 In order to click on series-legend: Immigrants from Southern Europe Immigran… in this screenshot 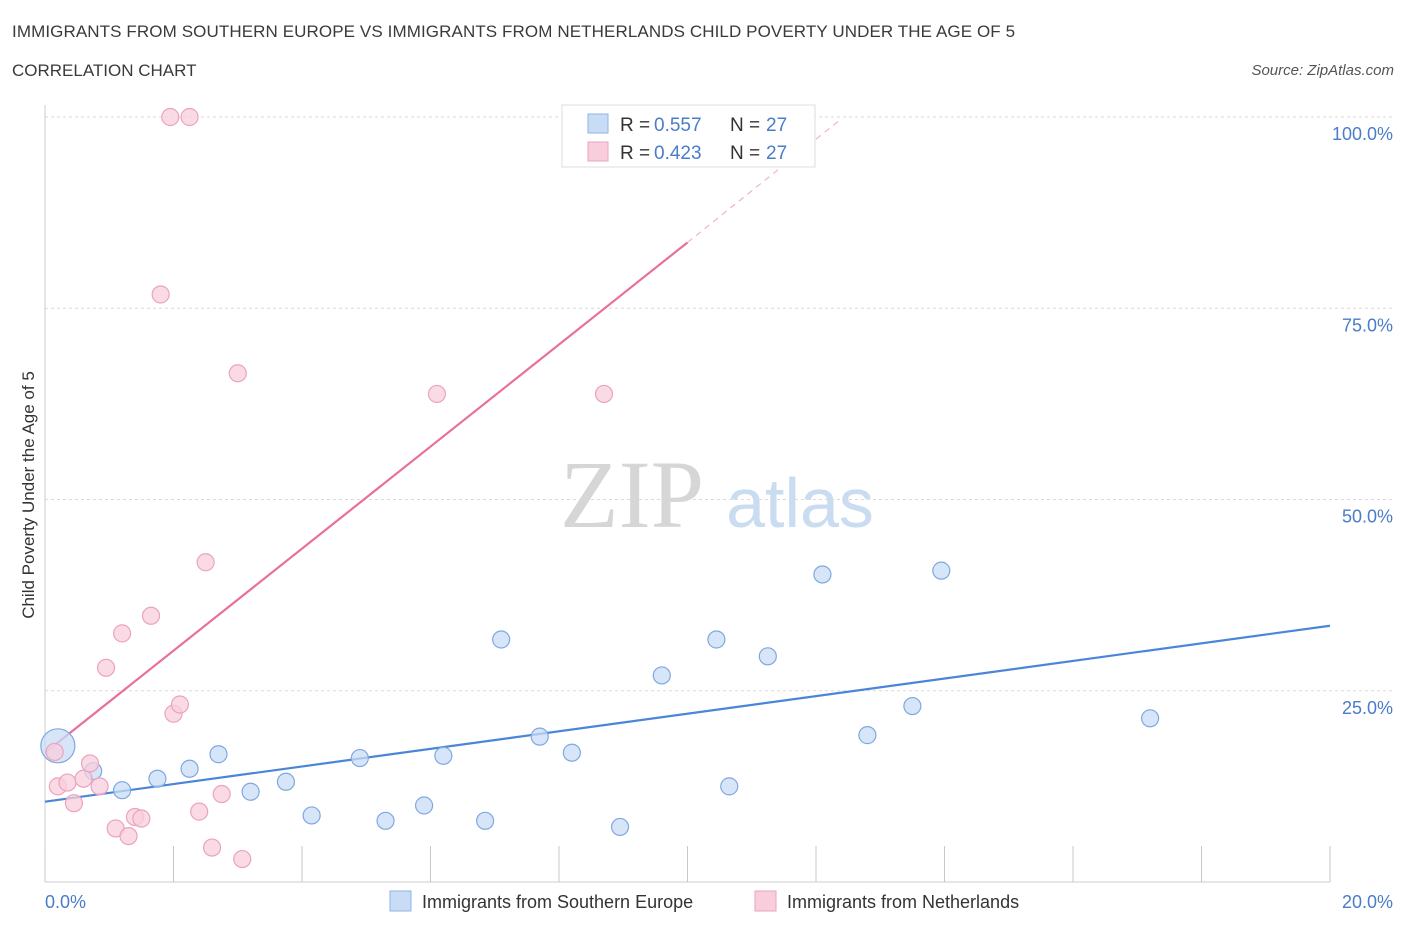, I will do `click(704, 901)`.